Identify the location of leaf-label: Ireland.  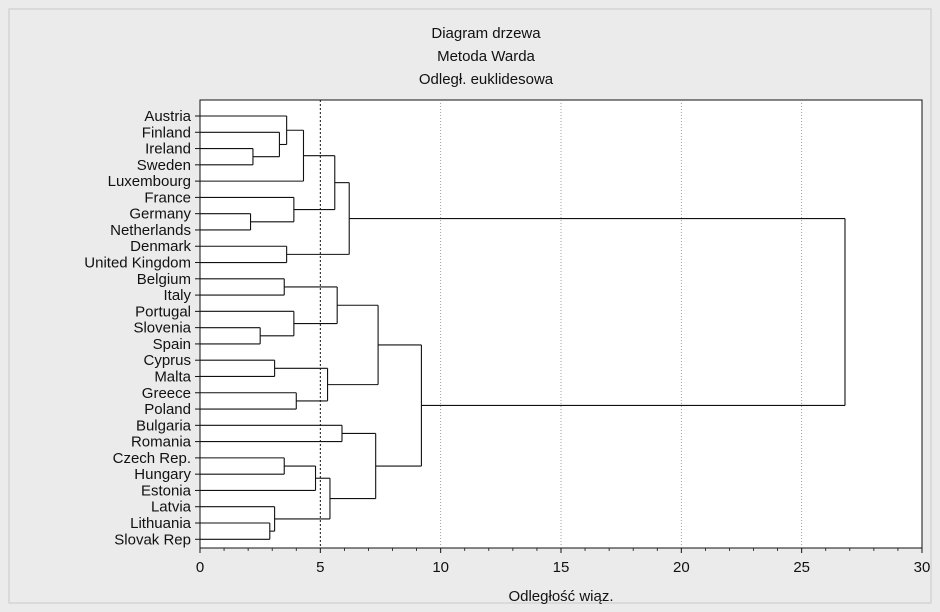
(168, 149).